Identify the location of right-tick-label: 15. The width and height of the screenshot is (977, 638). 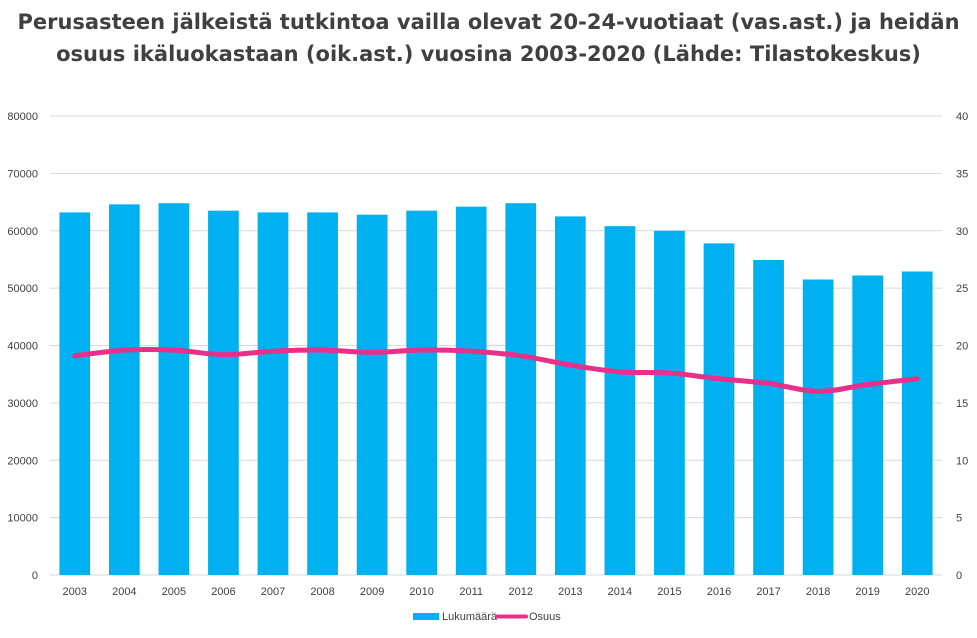
(962, 404).